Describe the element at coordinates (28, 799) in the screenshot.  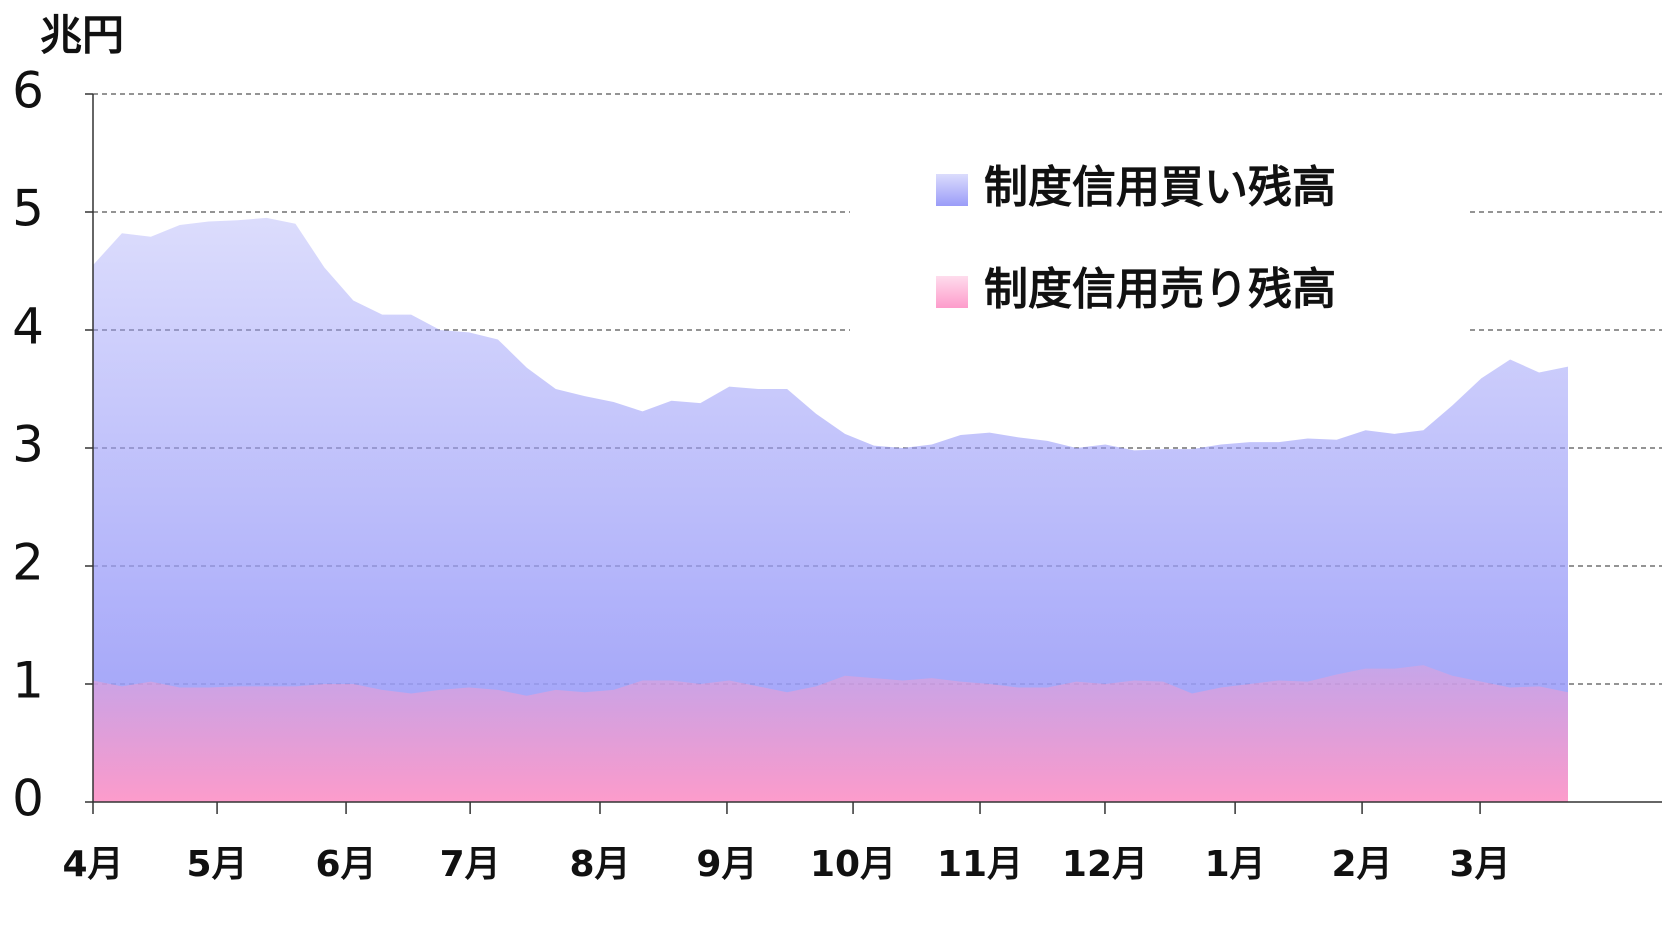
I see `y-tick-label: 0` at that location.